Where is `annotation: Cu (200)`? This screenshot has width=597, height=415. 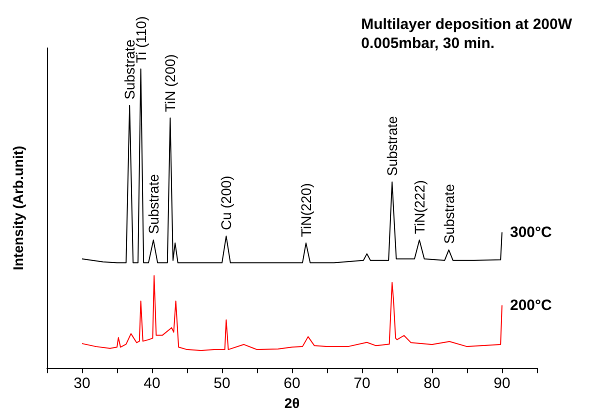 annotation: Cu (200) is located at coordinates (226, 203).